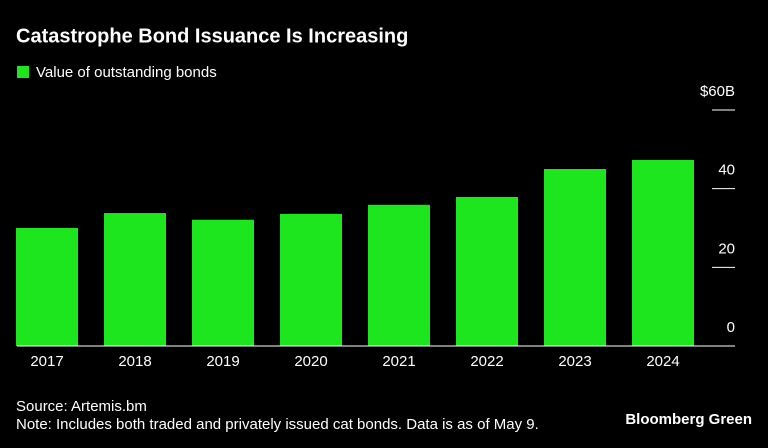 The width and height of the screenshot is (768, 448). What do you see at coordinates (23, 72) in the screenshot?
I see `legend-swatch` at bounding box center [23, 72].